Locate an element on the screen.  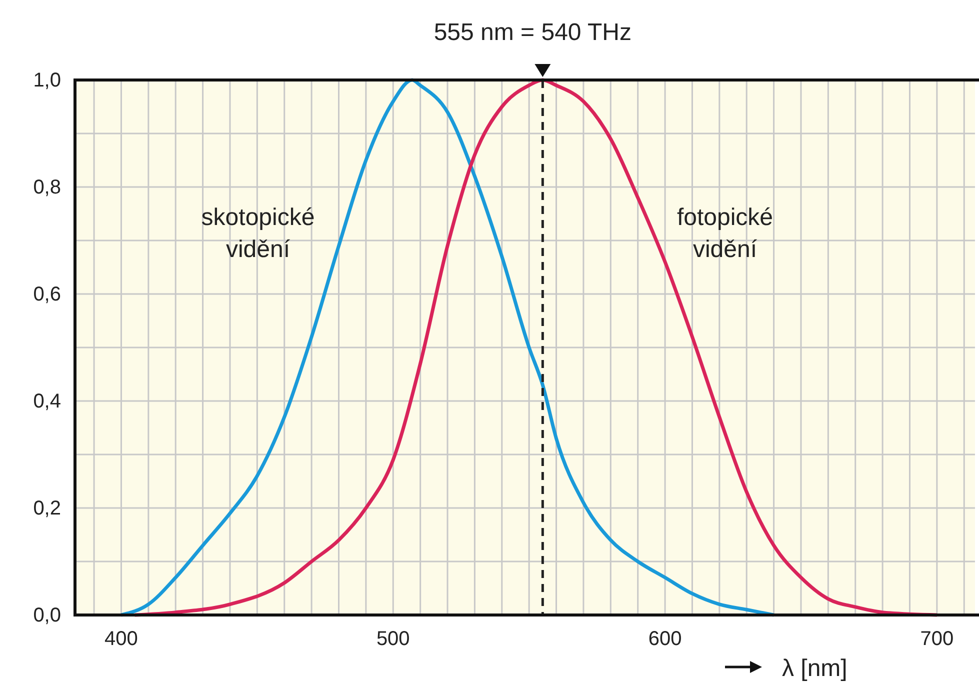
x-tick-label: 400 is located at coordinates (121, 639).